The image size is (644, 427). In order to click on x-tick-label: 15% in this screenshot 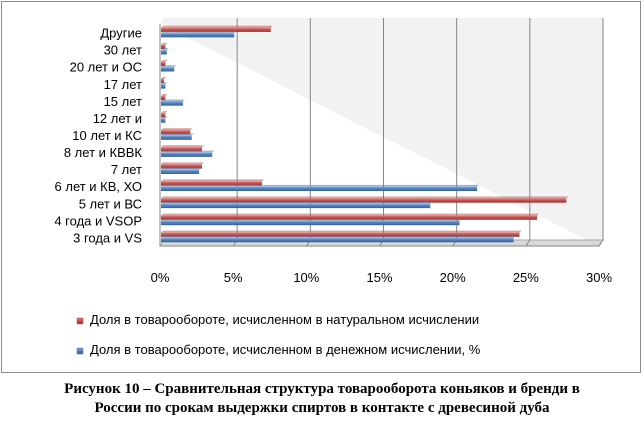, I will do `click(379, 277)`.